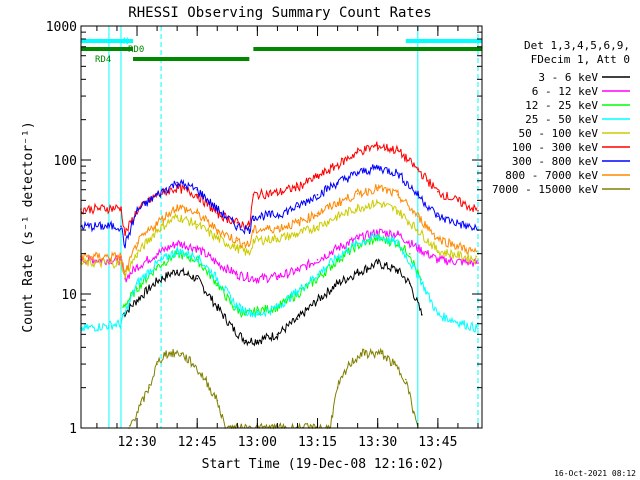  I want to click on y-tick-label: 1, so click(73, 429).